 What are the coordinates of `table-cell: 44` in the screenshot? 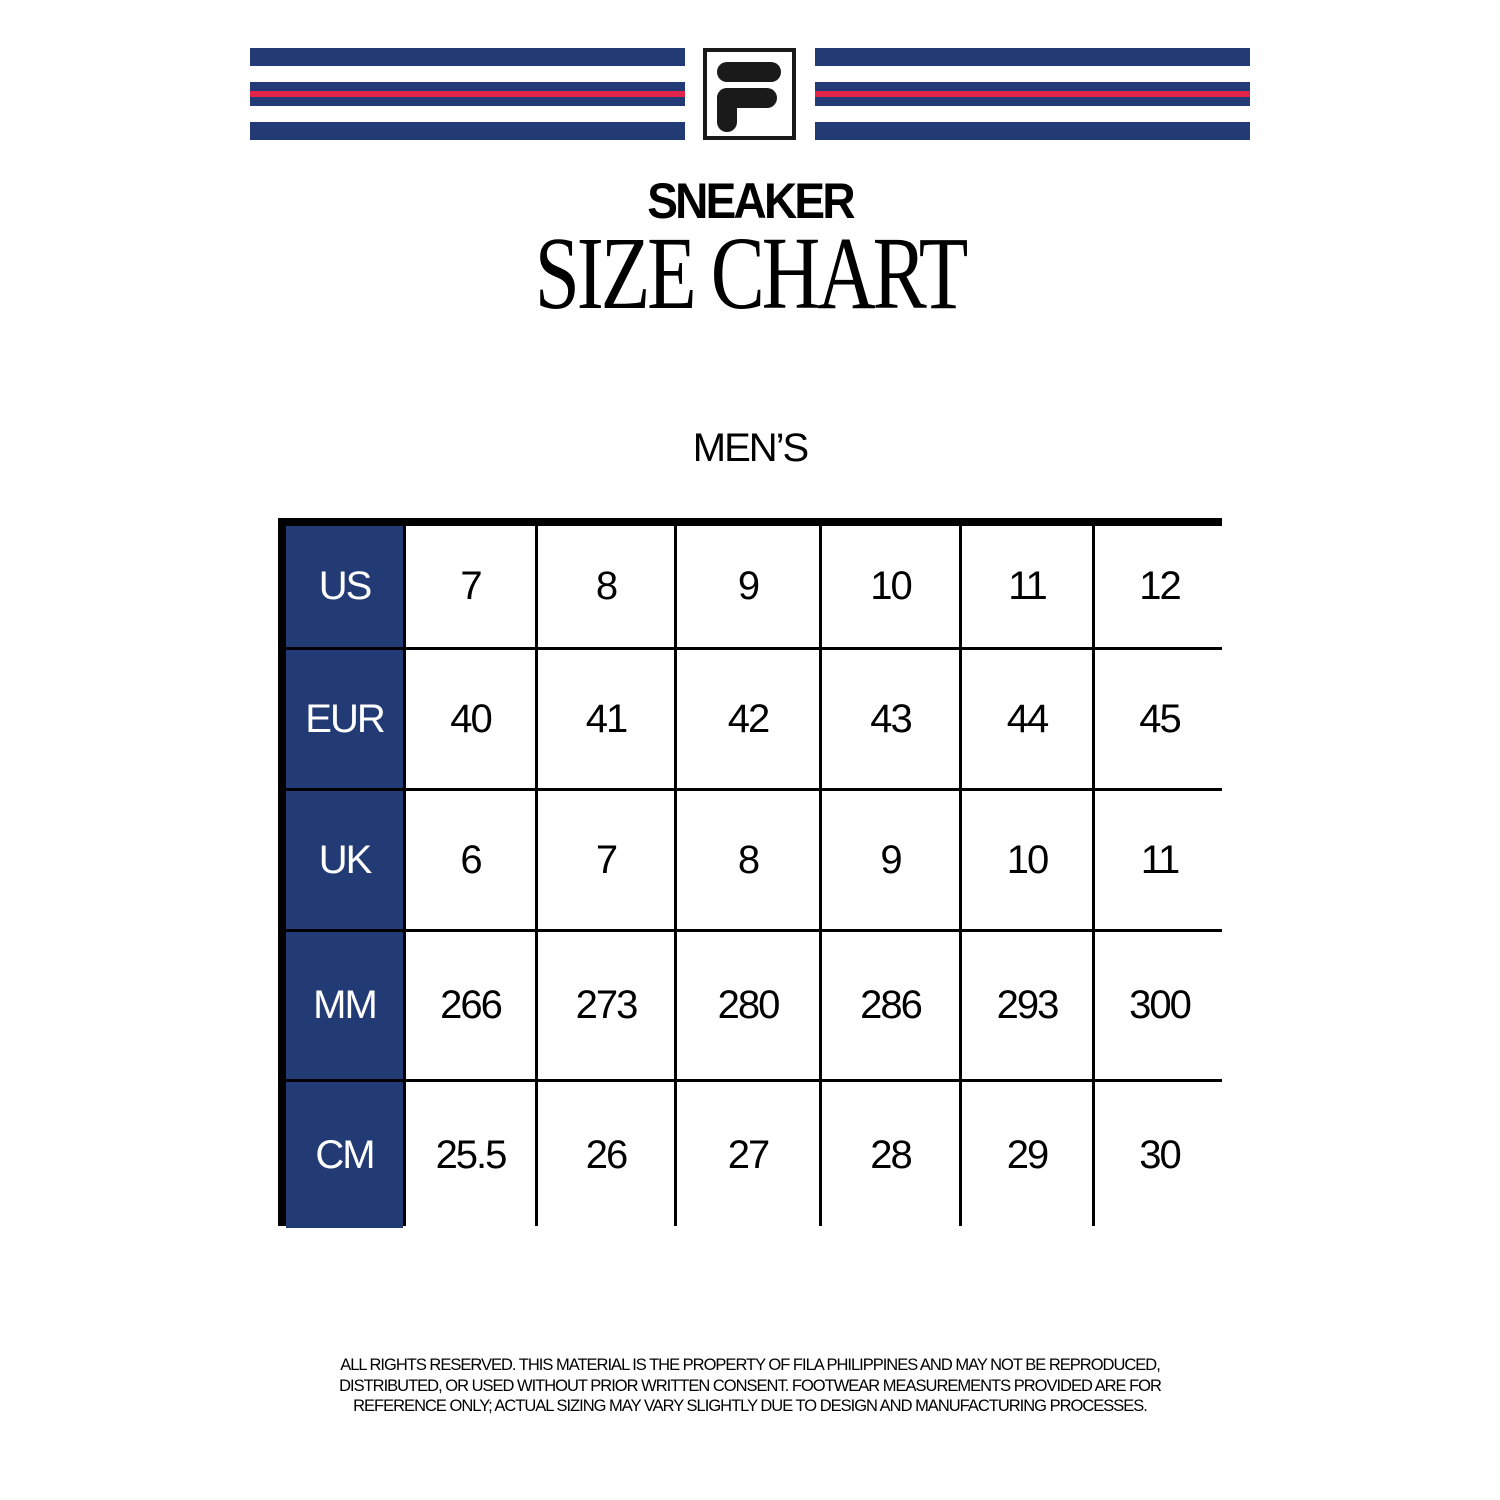 It's located at (1027, 719).